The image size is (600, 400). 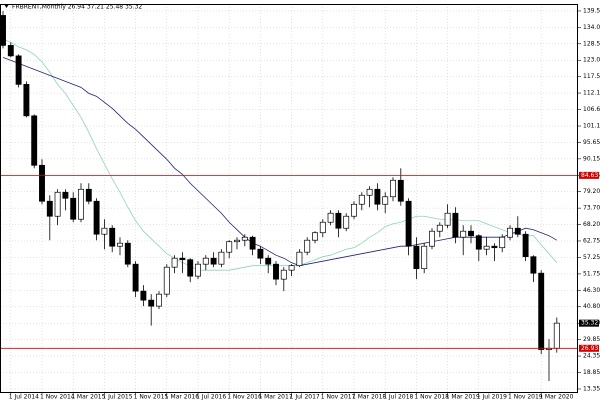 I want to click on x-tick-label: 1 Nov 2017, so click(x=338, y=397).